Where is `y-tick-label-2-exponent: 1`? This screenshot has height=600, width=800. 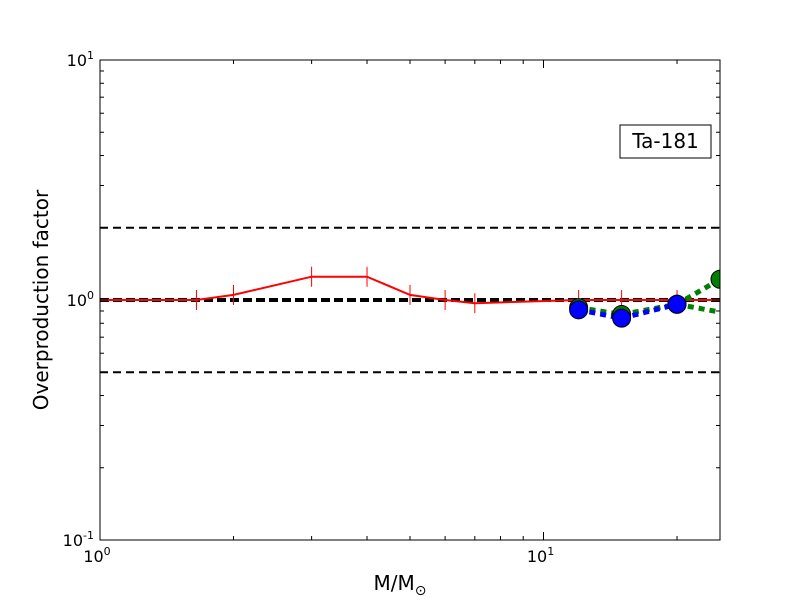 y-tick-label-2-exponent: 1 is located at coordinates (90, 55).